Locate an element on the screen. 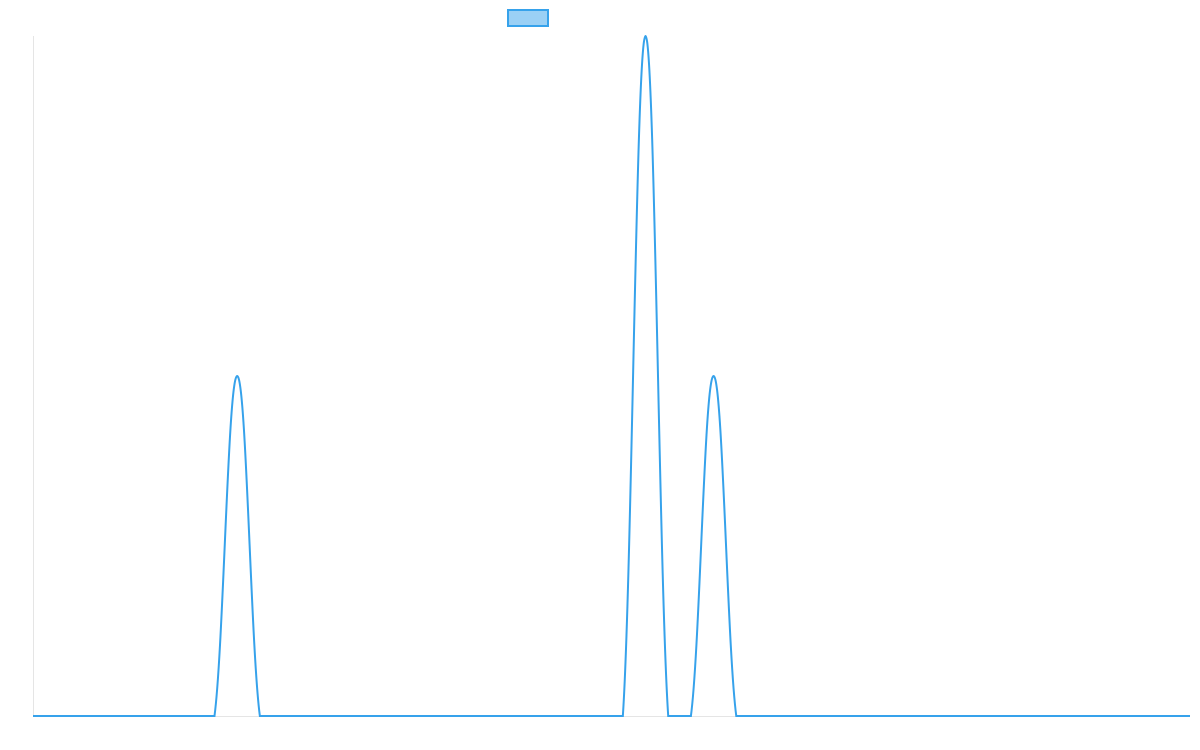 This screenshot has height=750, width=1200. legend-swatch is located at coordinates (528, 18).